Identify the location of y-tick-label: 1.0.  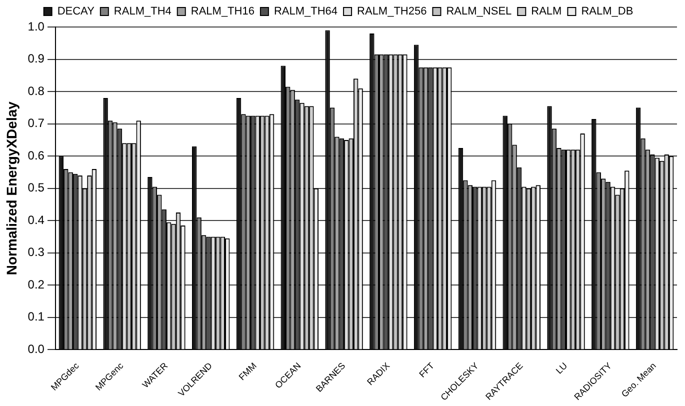
(36, 26).